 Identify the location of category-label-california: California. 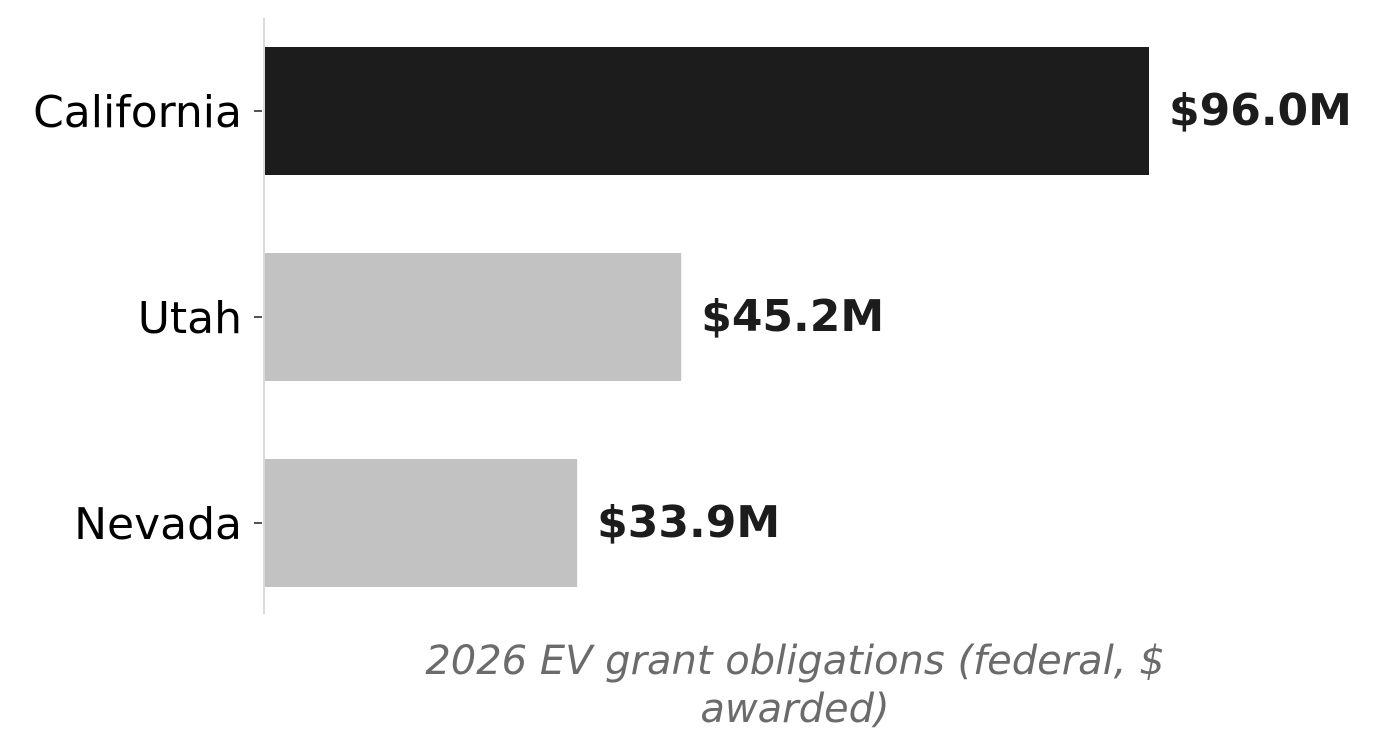
(137, 112).